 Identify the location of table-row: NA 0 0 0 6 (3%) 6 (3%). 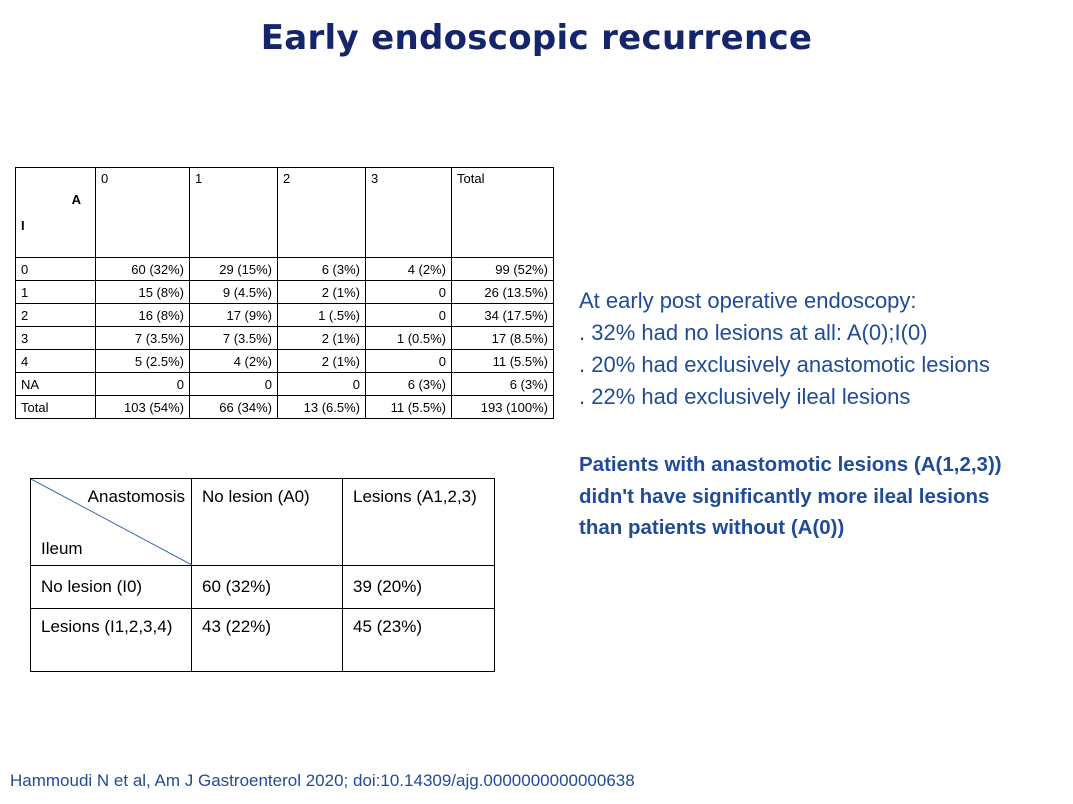
(284, 384).